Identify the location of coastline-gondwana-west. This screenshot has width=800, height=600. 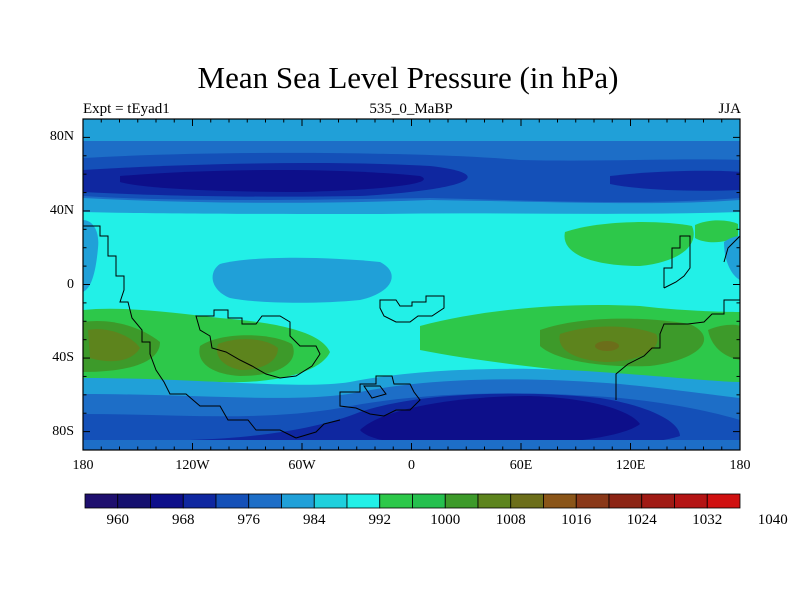
(258, 344).